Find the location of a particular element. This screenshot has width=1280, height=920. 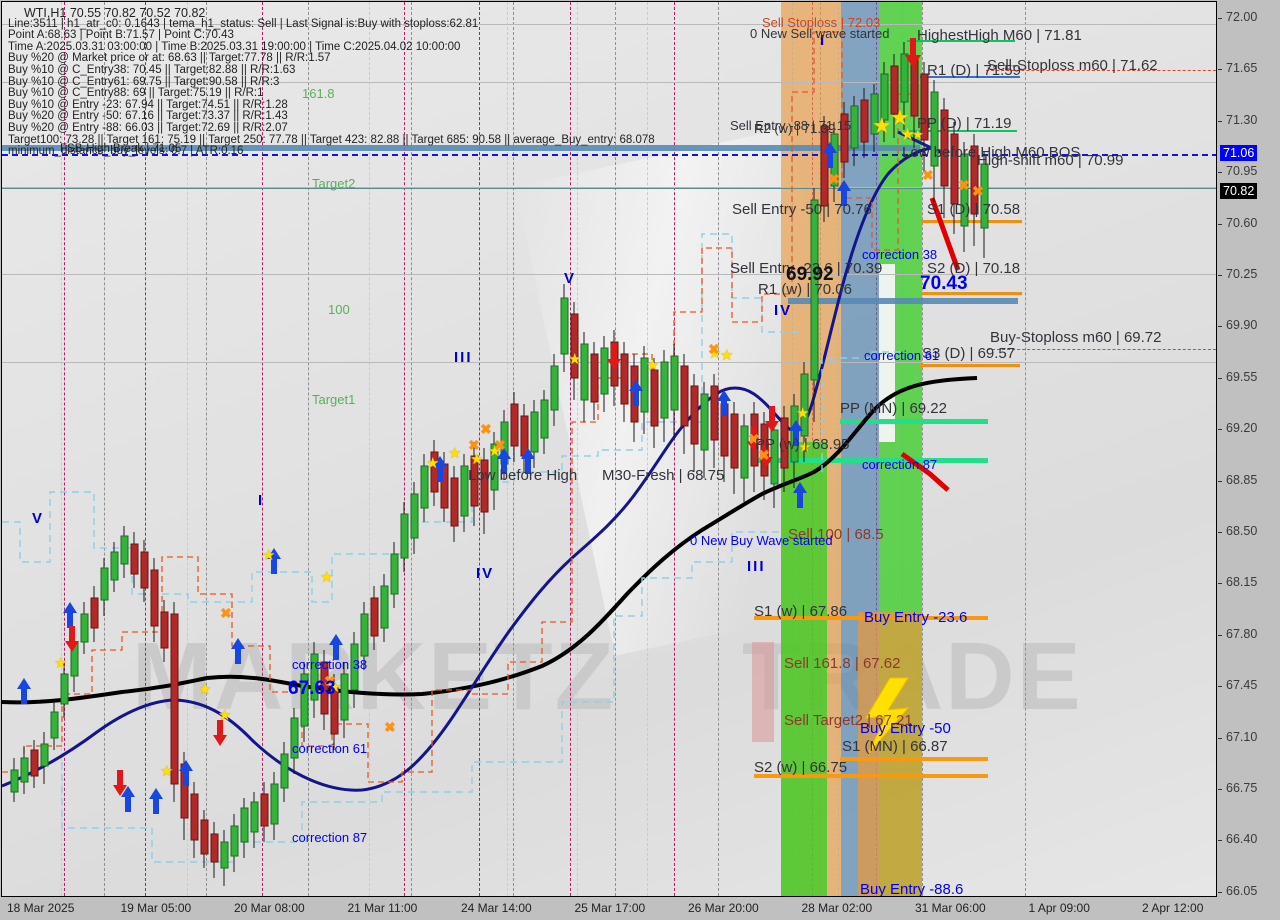

price-level-label-5: Sell Entry -88 | 71.15 is located at coordinates (791, 125).